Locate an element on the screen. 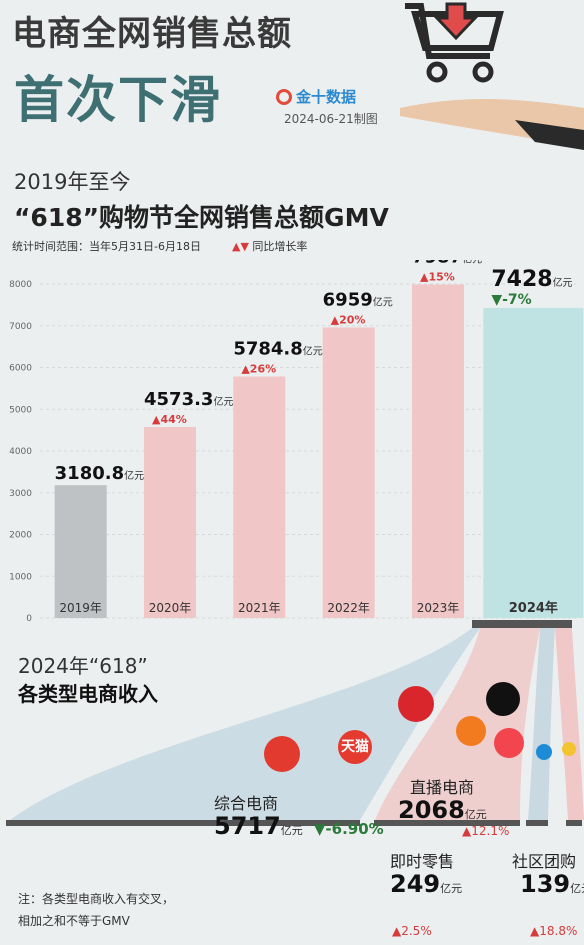 The image size is (584, 945). instant-change: ▲2.5% is located at coordinates (412, 931).